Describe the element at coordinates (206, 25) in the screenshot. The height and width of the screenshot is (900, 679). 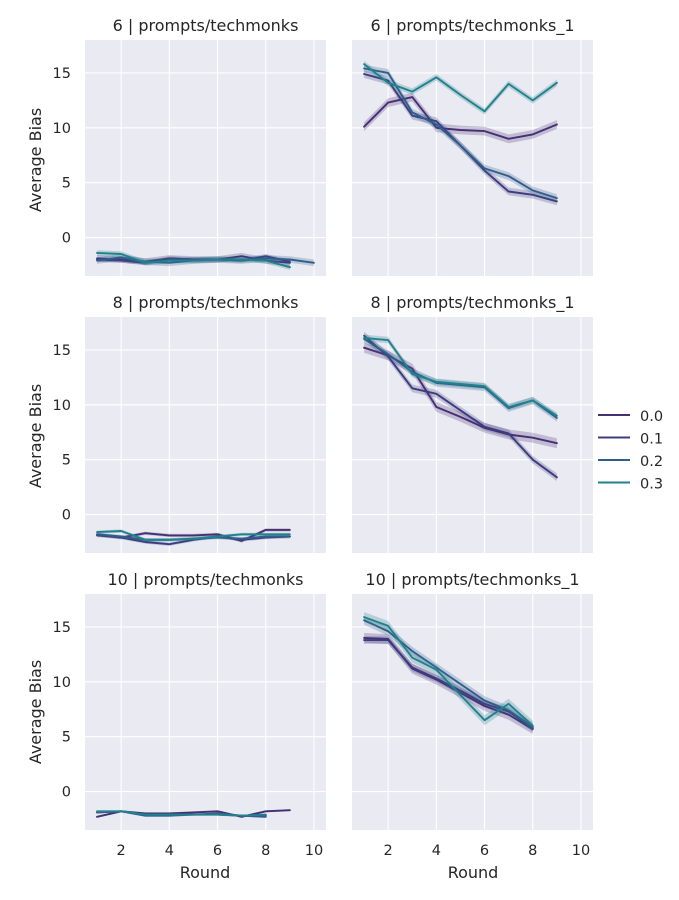
I see `panel-title: 6 | prompts/techmonks` at that location.